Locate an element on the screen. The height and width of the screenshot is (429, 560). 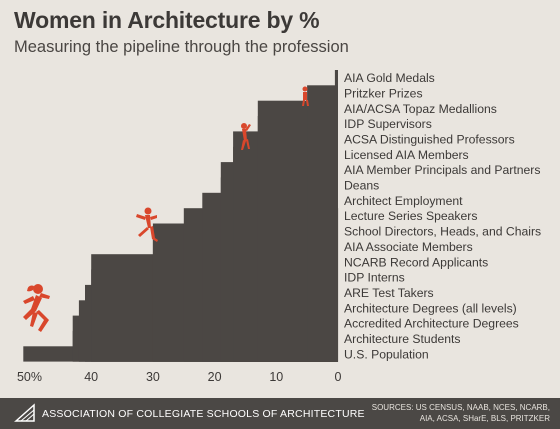
category-label: AIA Member Principals and Partners is located at coordinates (442, 170).